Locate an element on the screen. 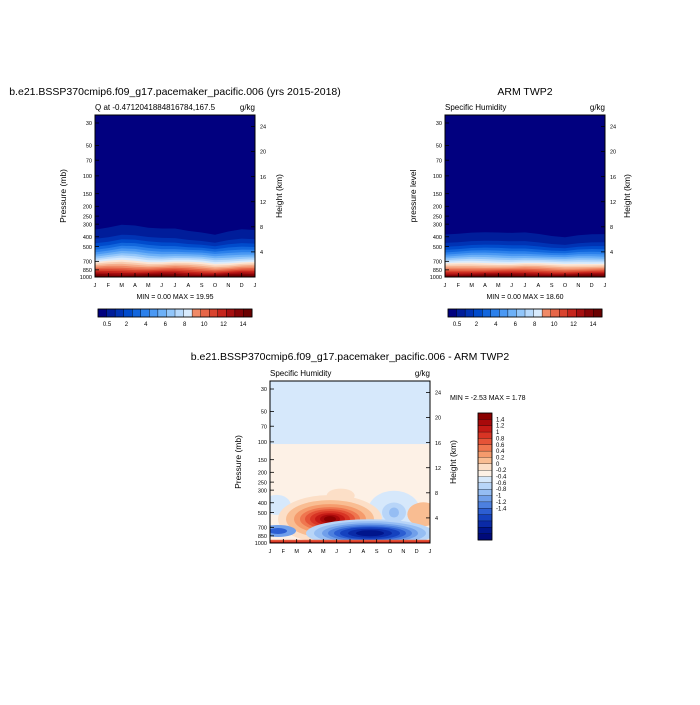 Image resolution: width=700 pixels, height=705 pixels. dry-anomaly-contour is located at coordinates (370, 533).